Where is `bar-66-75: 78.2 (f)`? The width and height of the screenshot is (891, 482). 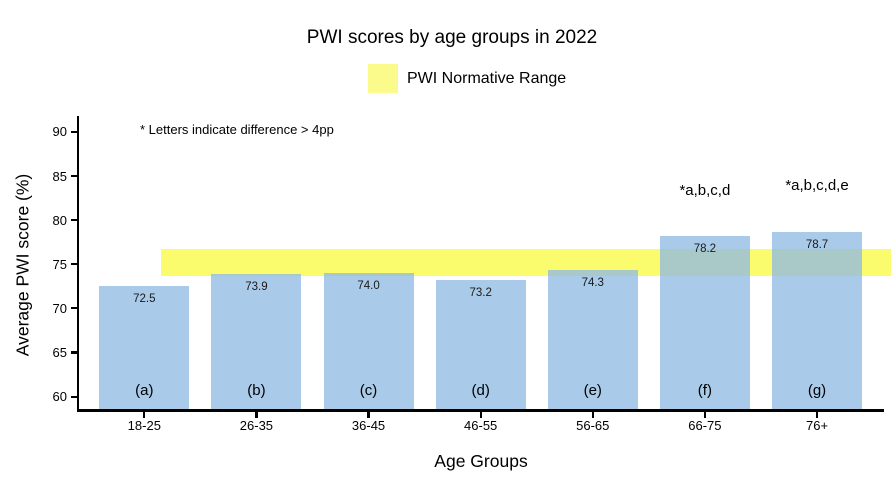 bar-66-75: 78.2 (f) is located at coordinates (704, 322).